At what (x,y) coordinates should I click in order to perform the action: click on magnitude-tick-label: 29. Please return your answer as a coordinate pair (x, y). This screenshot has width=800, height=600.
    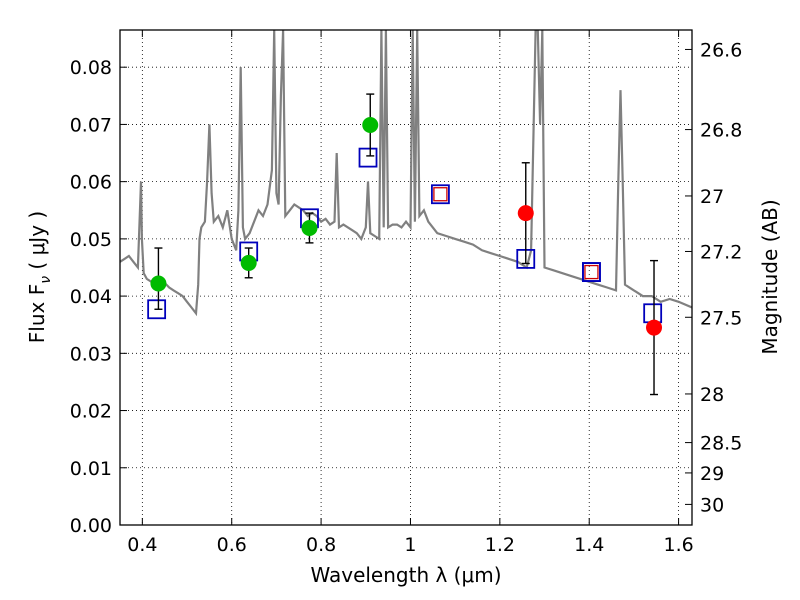
    Looking at the image, I should click on (712, 474).